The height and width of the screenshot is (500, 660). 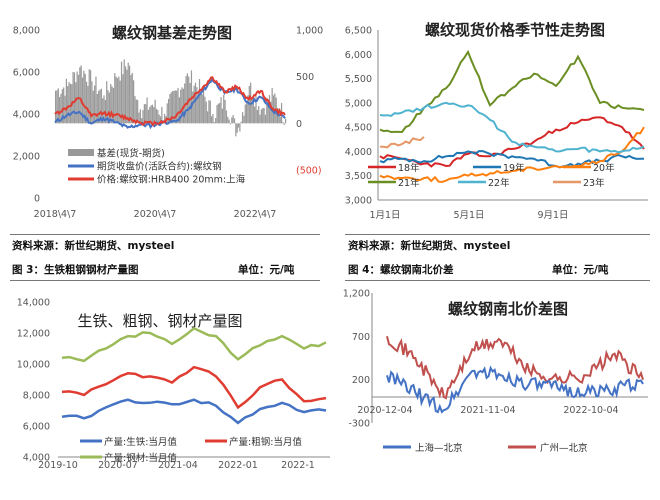 I want to click on y-axis-tick: 5,000, so click(x=358, y=103).